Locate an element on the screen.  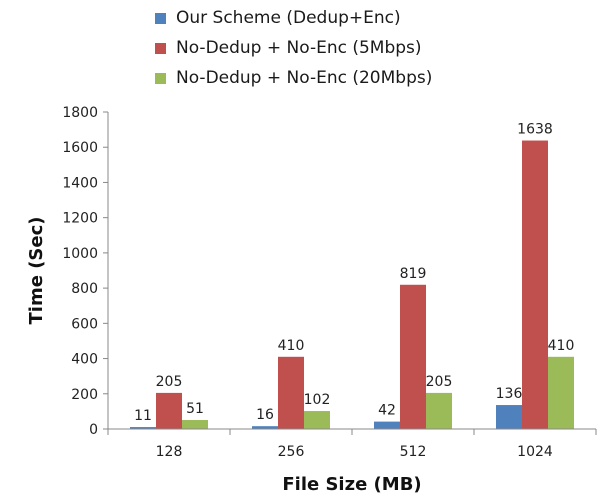
data-label-s0-512: 42 is located at coordinates (387, 411).